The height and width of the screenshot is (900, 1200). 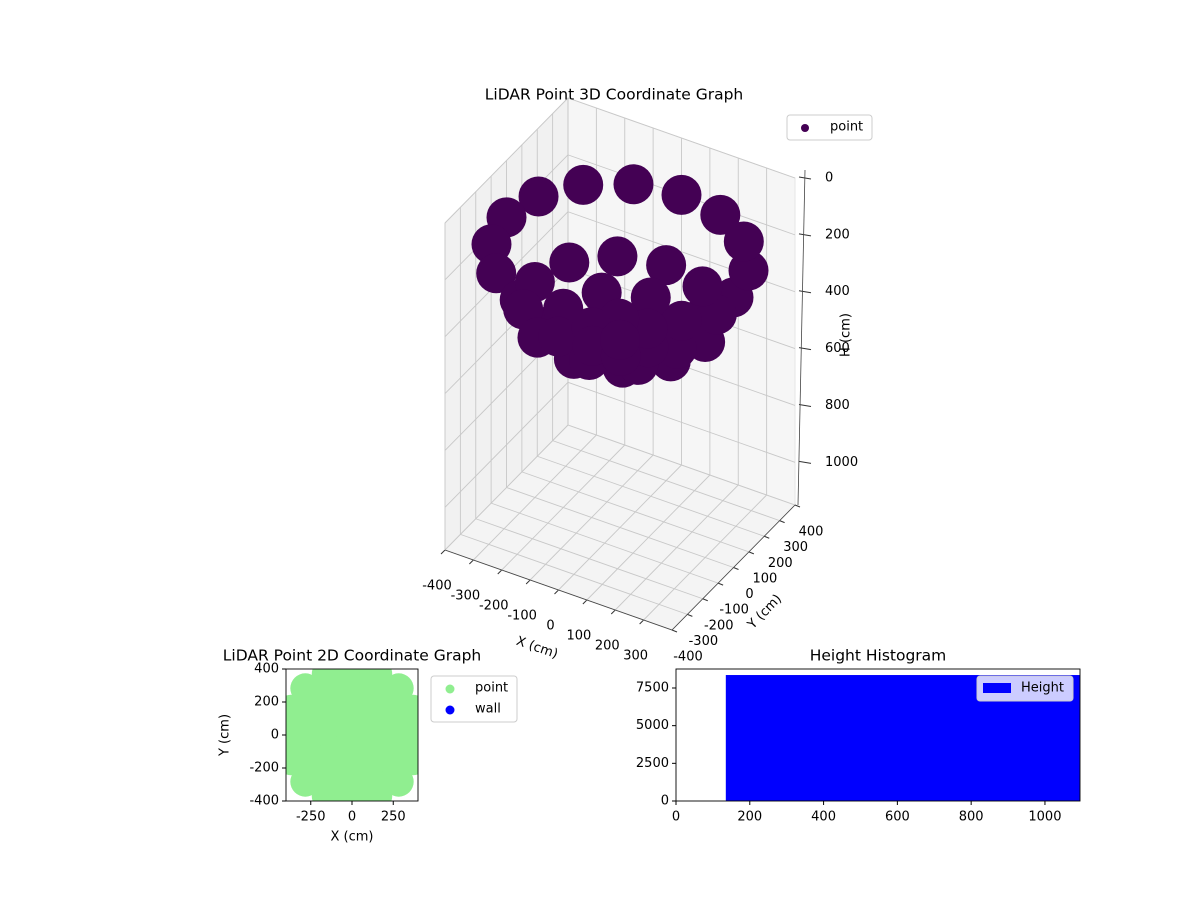 What do you see at coordinates (491, 688) in the screenshot?
I see `legend-label: point` at bounding box center [491, 688].